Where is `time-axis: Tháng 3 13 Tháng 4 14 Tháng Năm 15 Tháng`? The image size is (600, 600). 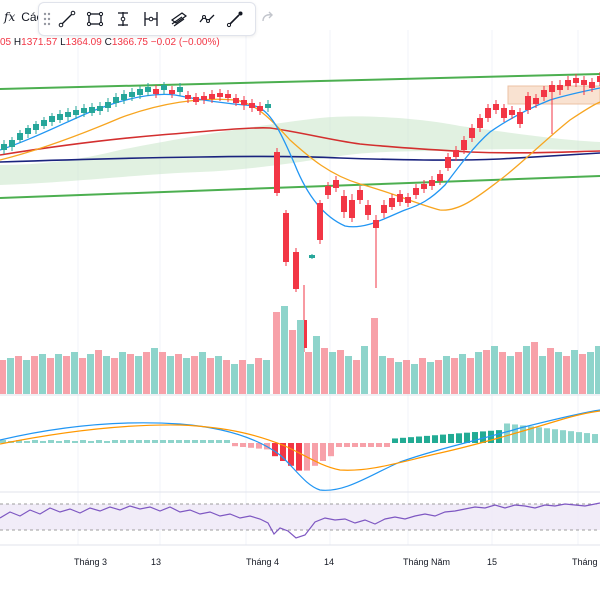 time-axis: Tháng 3 13 Tháng 4 14 Tháng Năm 15 Tháng is located at coordinates (300, 562).